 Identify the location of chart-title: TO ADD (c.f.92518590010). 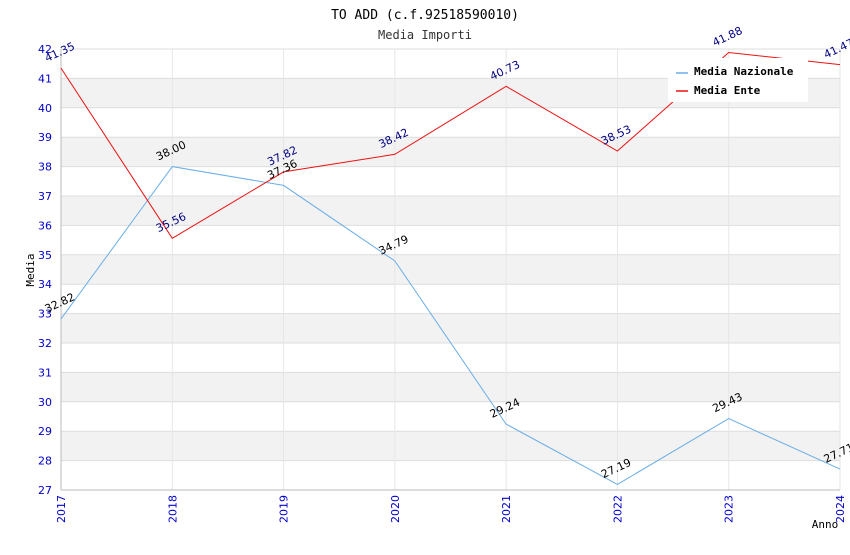
(425, 15).